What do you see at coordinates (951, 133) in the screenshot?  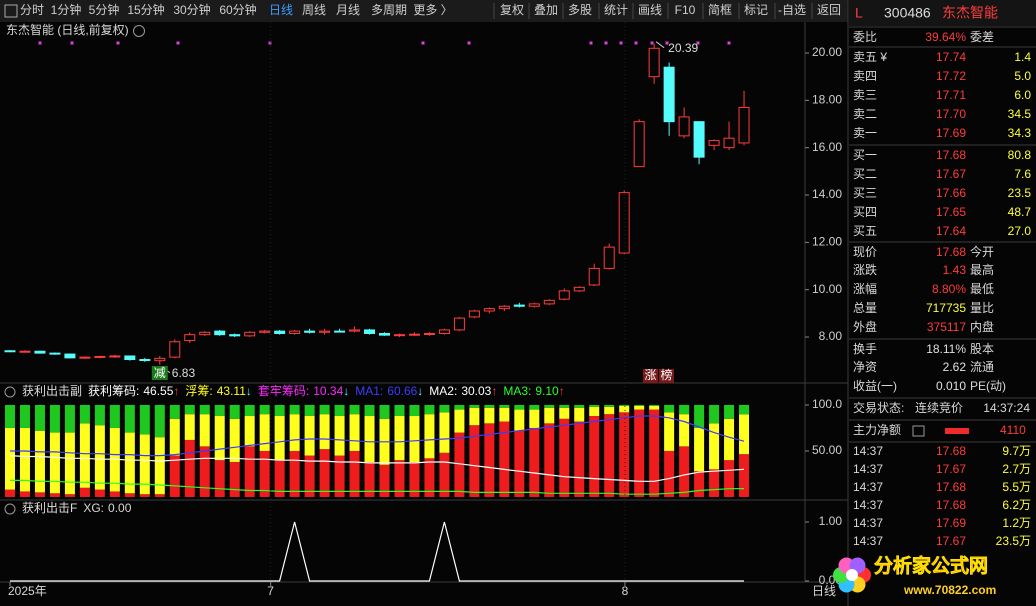 I see `book-price: 17.69` at bounding box center [951, 133].